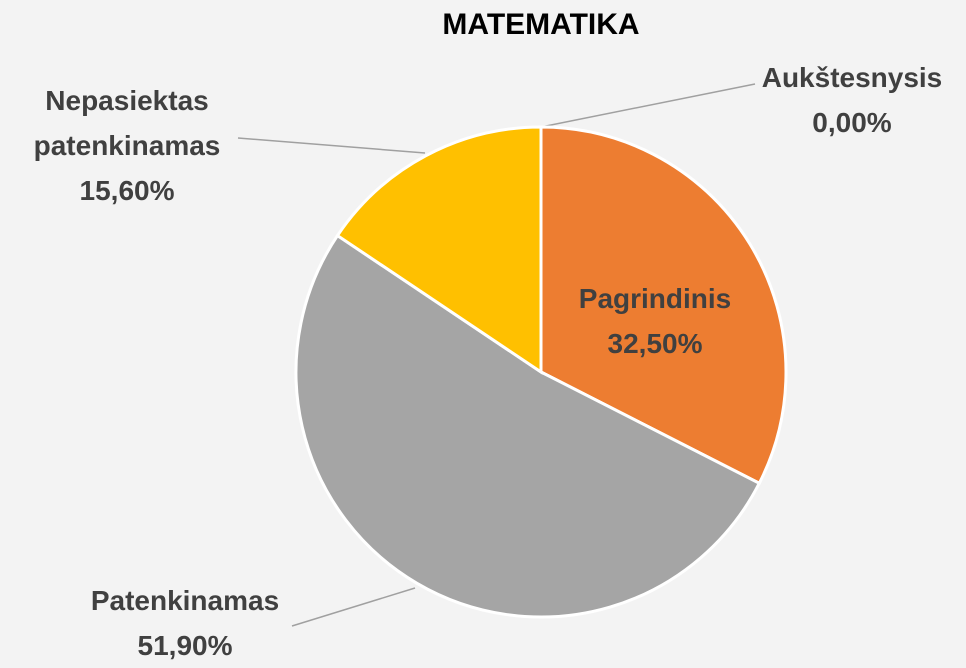 The width and height of the screenshot is (966, 668). What do you see at coordinates (185, 600) in the screenshot?
I see `category-label: Patenkinamas` at bounding box center [185, 600].